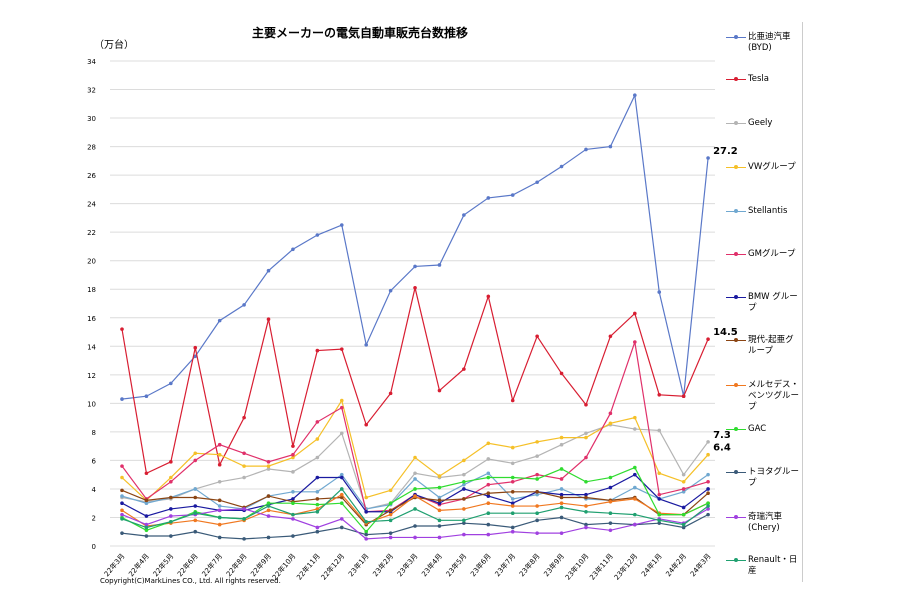 The width and height of the screenshot is (900, 600). I want to click on y-tick-label: 34, so click(91, 62).